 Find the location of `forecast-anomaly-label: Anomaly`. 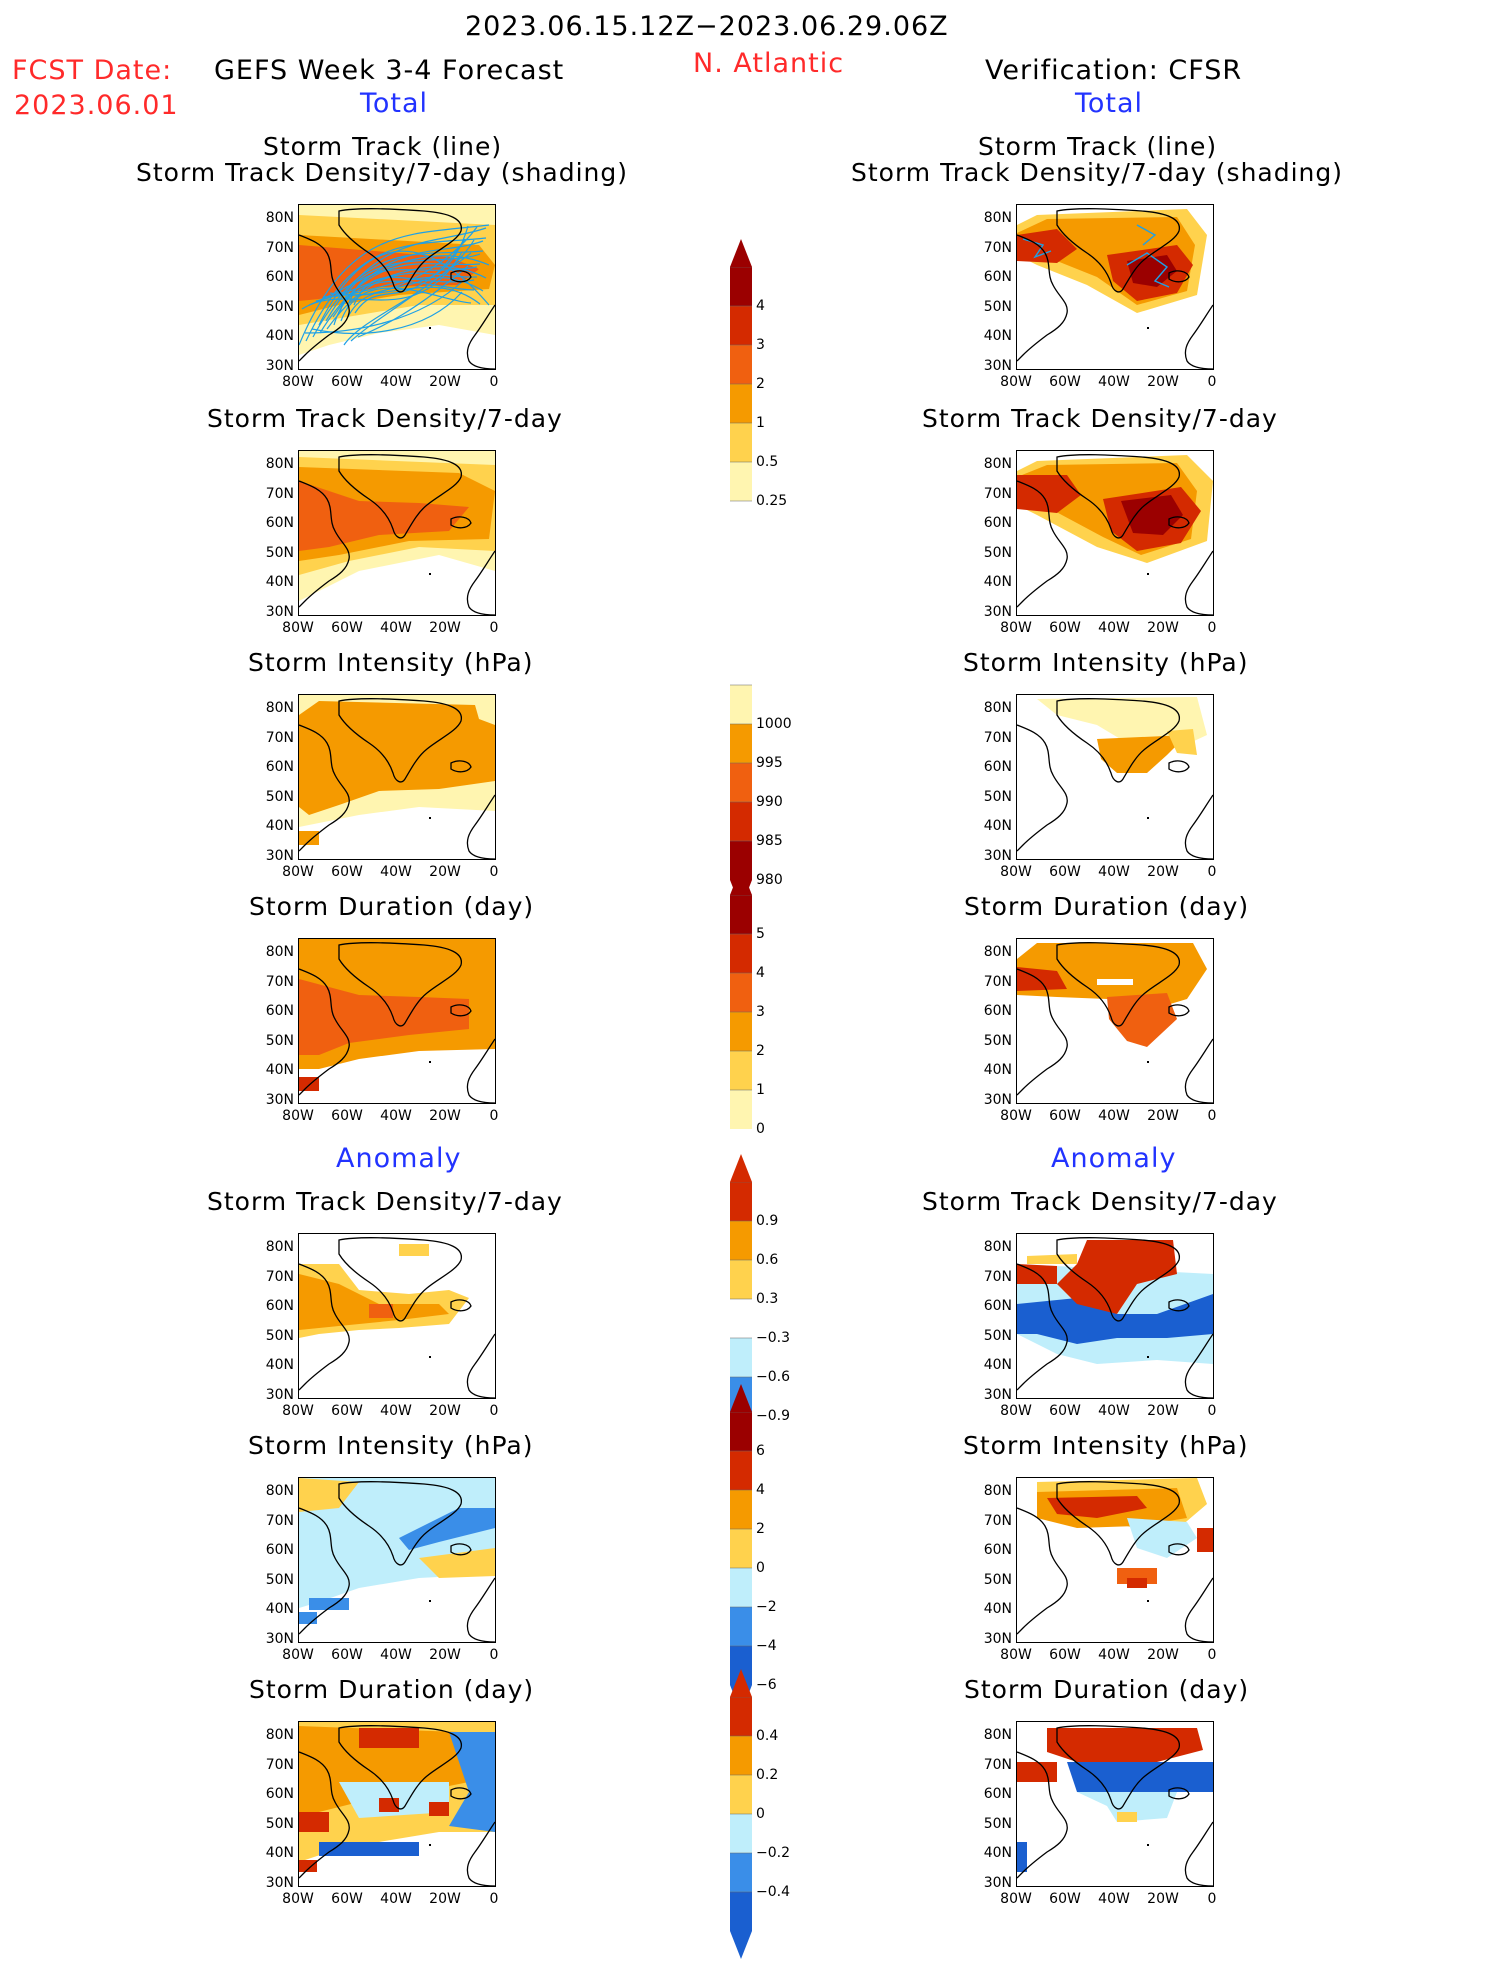

forecast-anomaly-label: Anomaly is located at coordinates (399, 1158).